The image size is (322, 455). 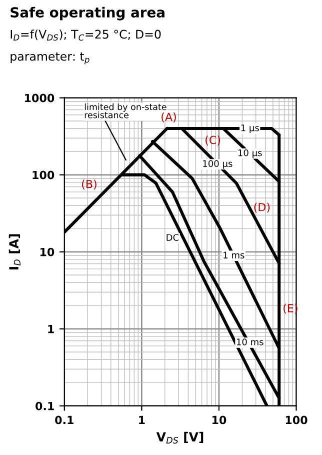 What do you see at coordinates (172, 237) in the screenshot?
I see `series-label: DC` at bounding box center [172, 237].